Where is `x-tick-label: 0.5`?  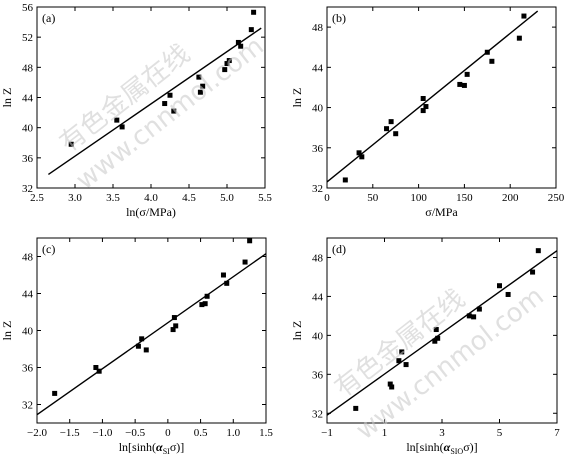
x-tick-label: 0.5 is located at coordinates (201, 433).